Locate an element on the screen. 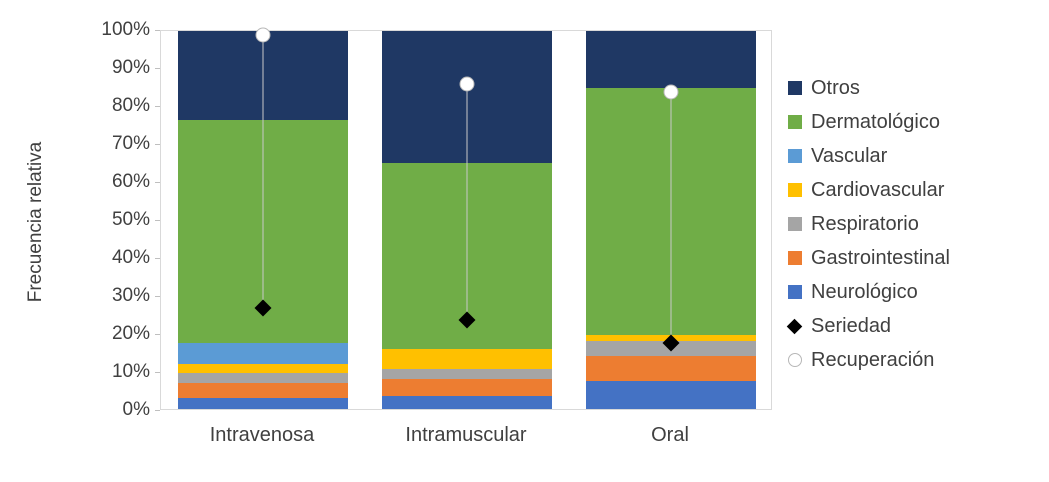 This screenshot has width=1049, height=482. bar-oral is located at coordinates (671, 220).